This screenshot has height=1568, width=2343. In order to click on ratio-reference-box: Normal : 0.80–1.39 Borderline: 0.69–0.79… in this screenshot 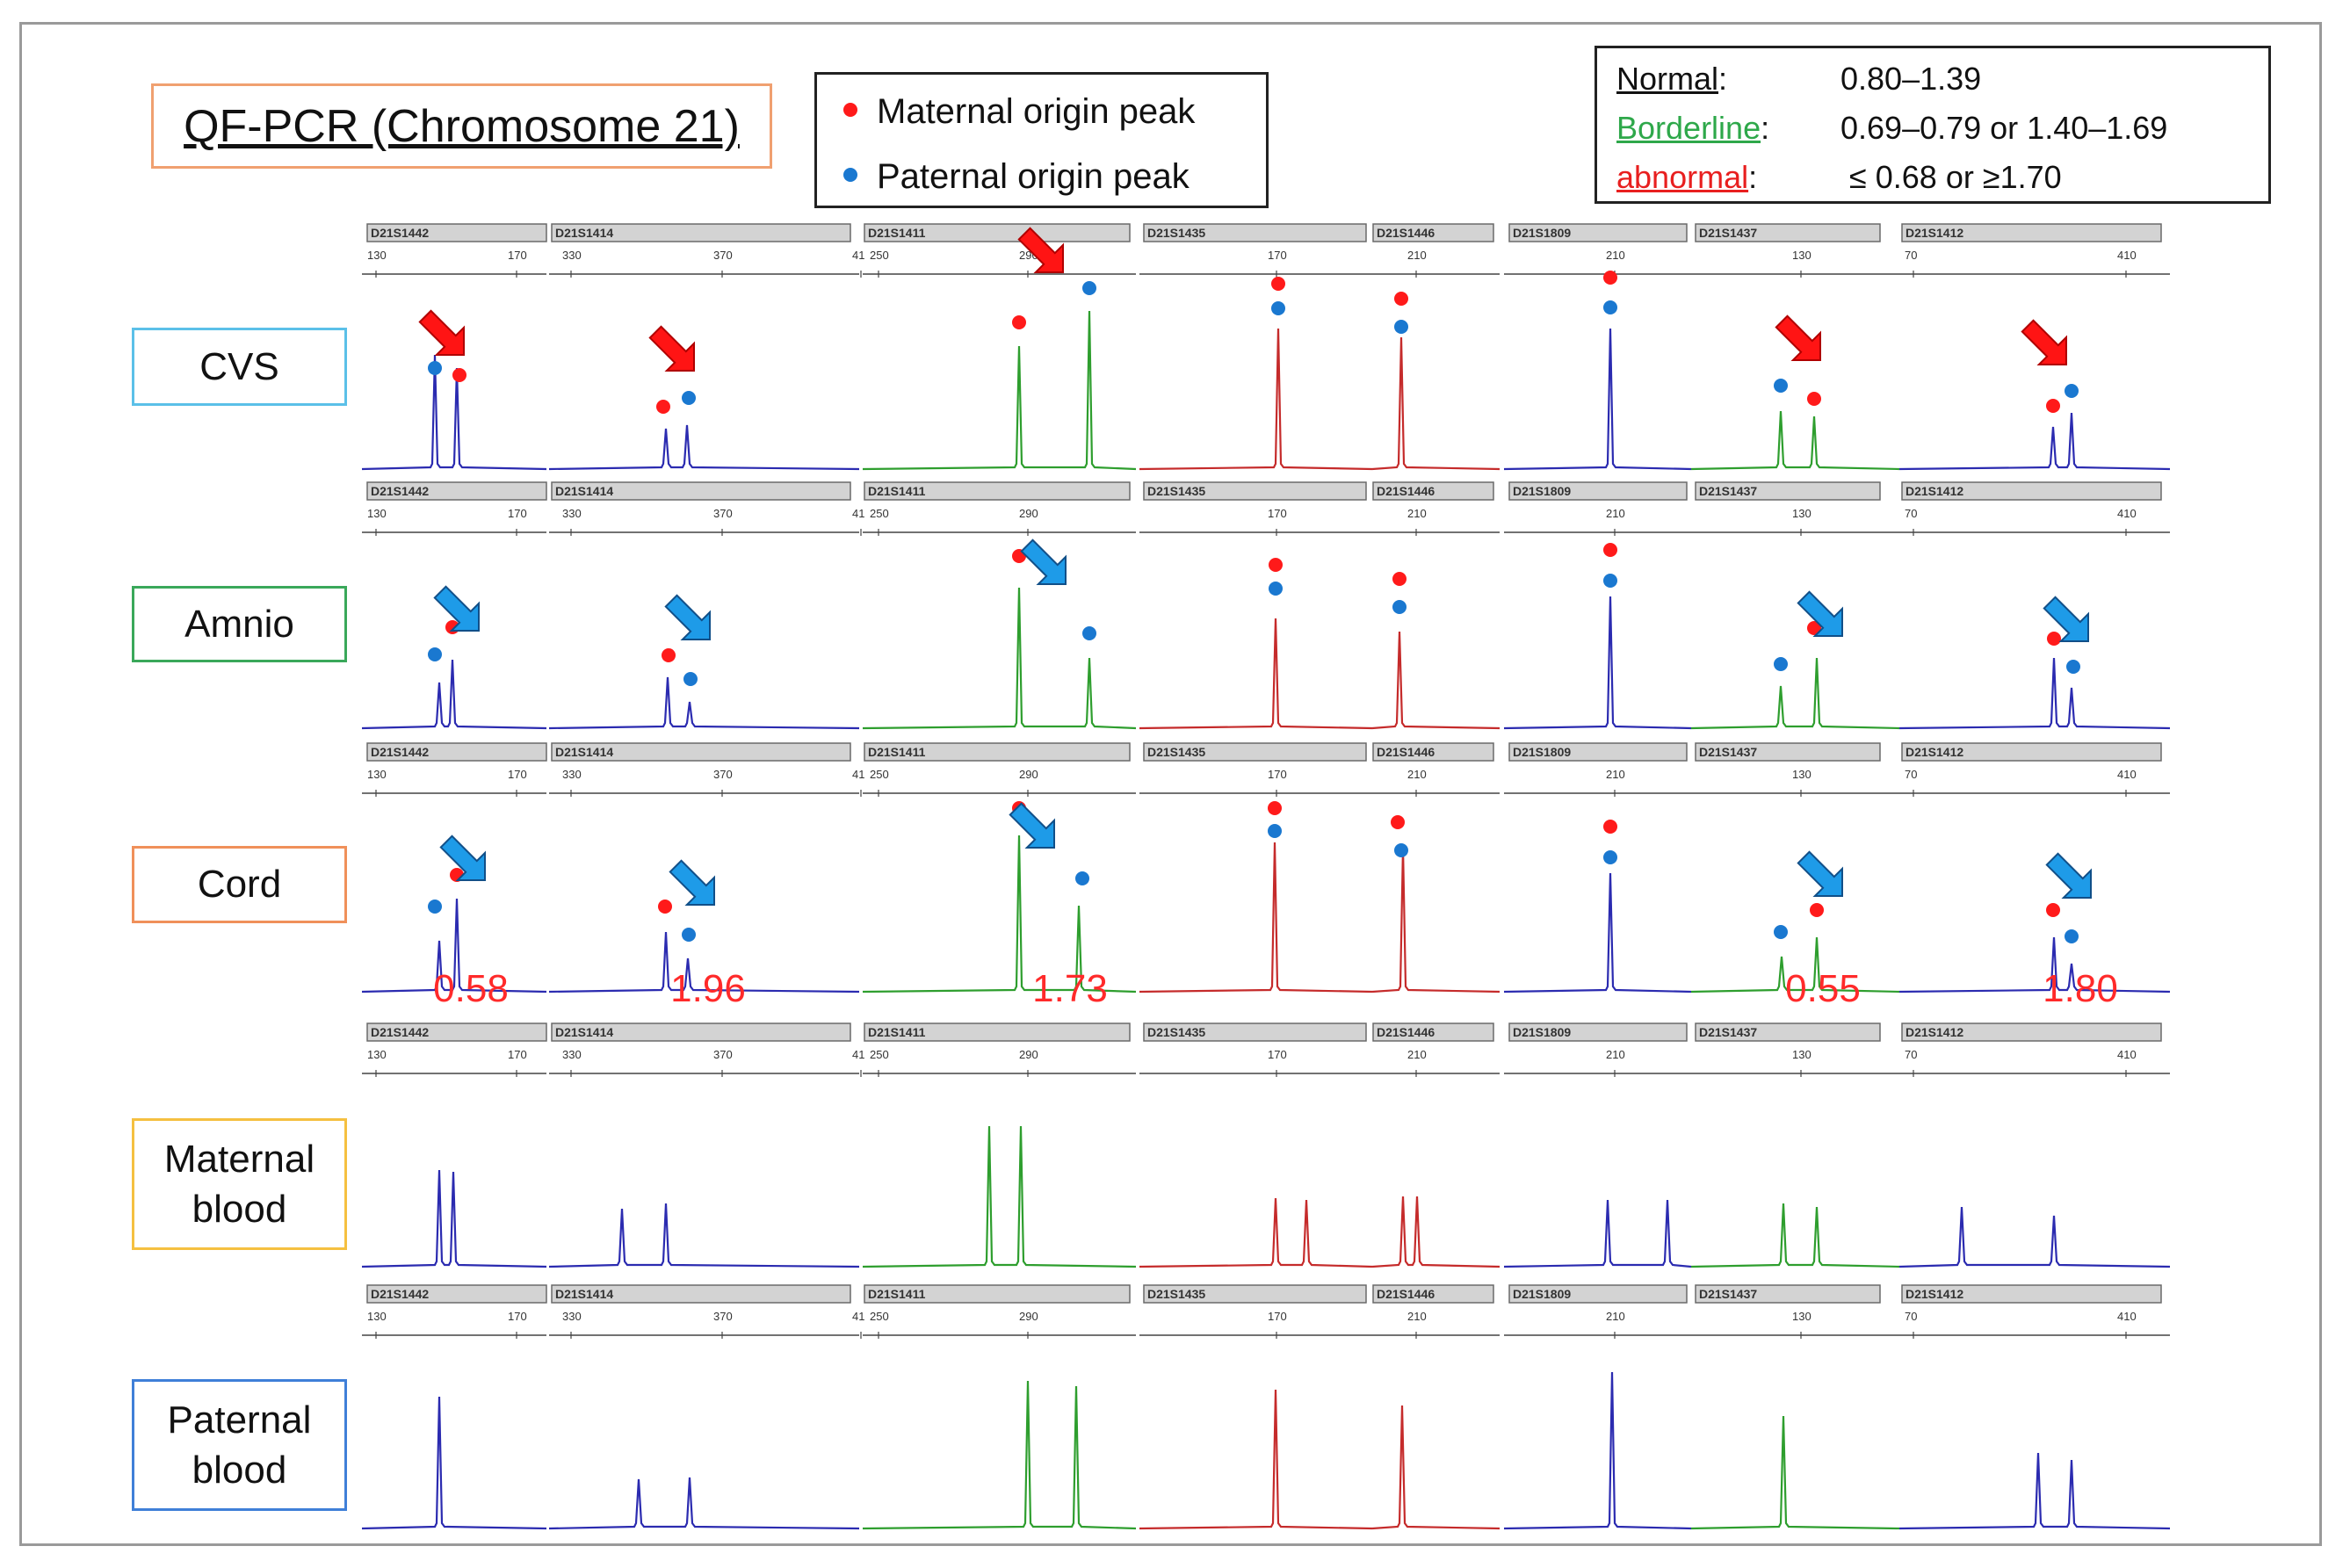, I will do `click(1933, 125)`.